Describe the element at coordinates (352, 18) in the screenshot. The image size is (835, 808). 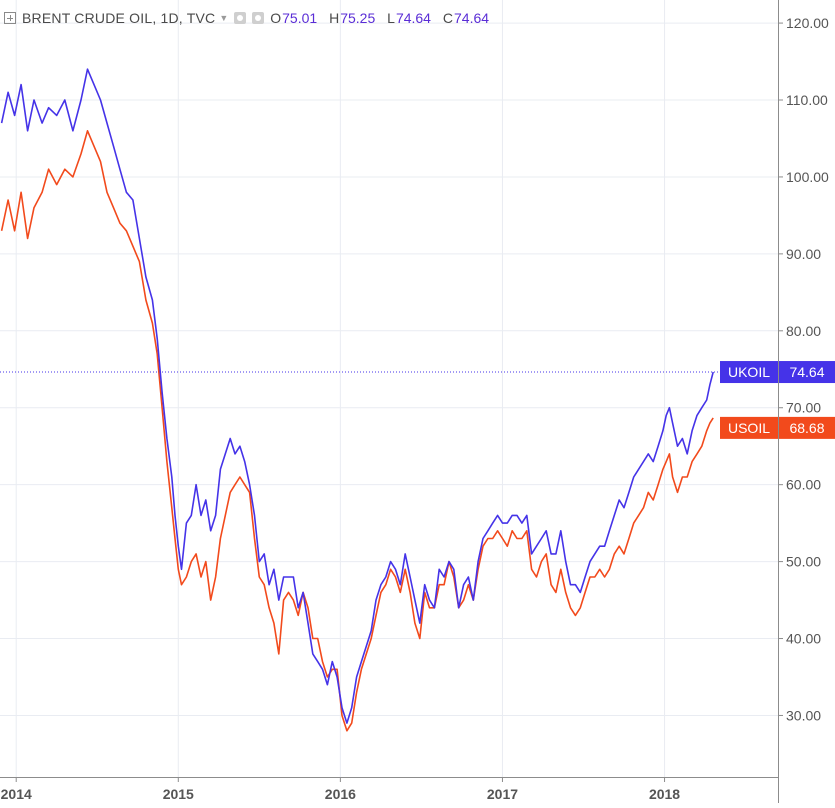
I see `ohlc-high: H75.25` at that location.